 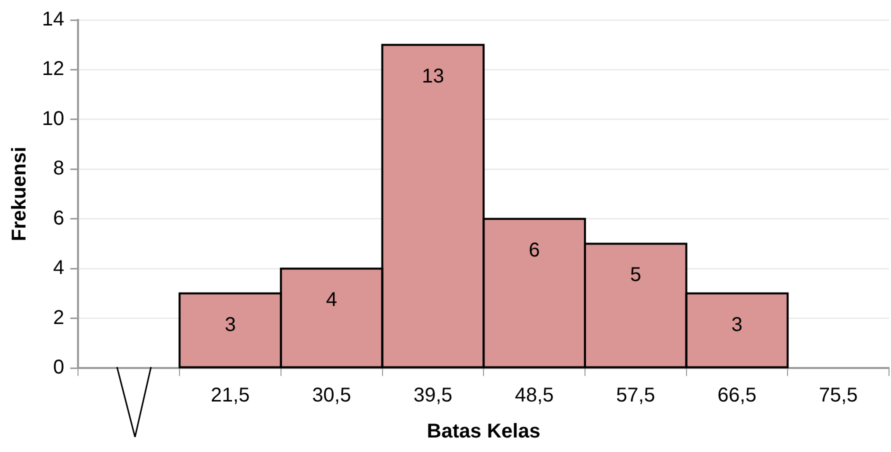 I want to click on y-tick-label: 2, so click(x=58, y=317).